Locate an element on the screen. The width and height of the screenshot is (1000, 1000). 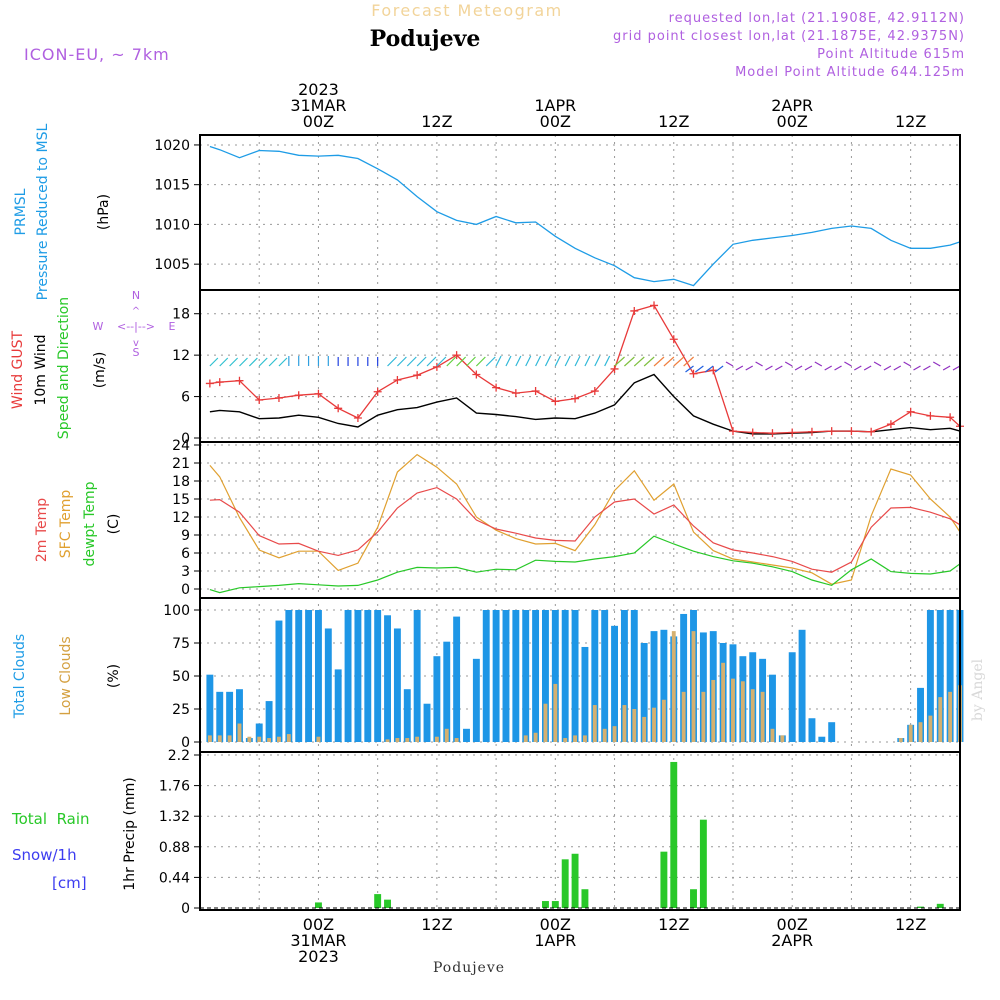
clouds-ytick-label: 0 is located at coordinates (185, 743).